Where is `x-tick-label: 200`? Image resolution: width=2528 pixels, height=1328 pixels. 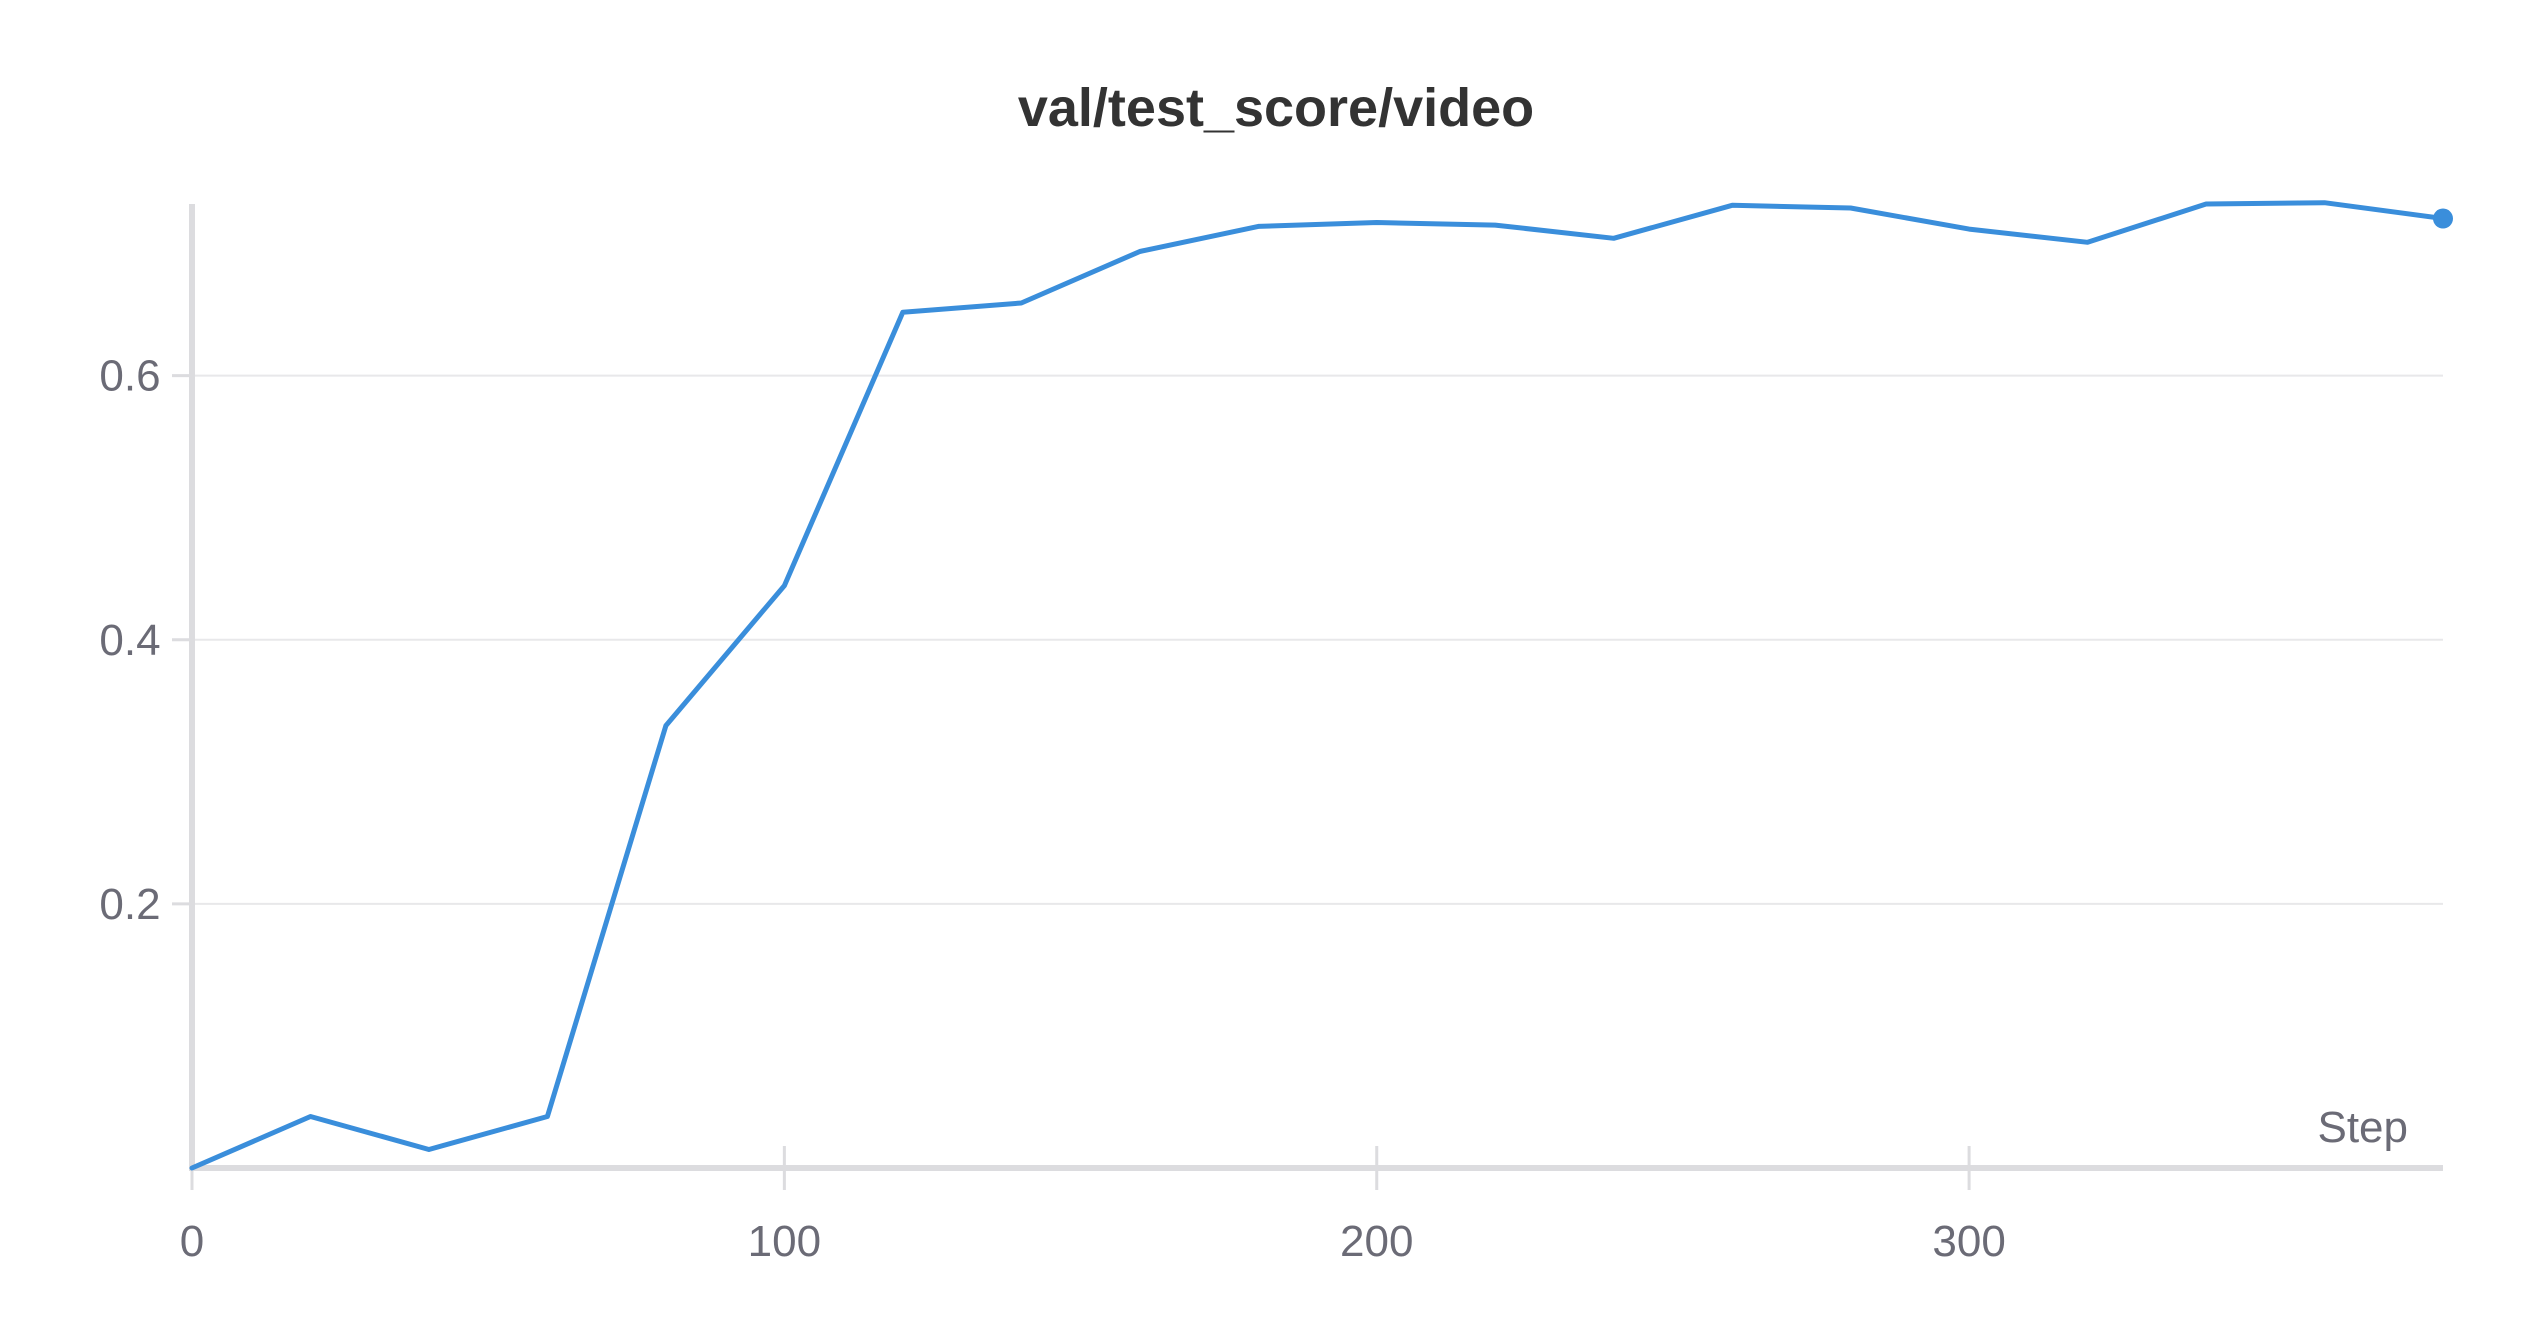
x-tick-label: 200 is located at coordinates (1376, 1241).